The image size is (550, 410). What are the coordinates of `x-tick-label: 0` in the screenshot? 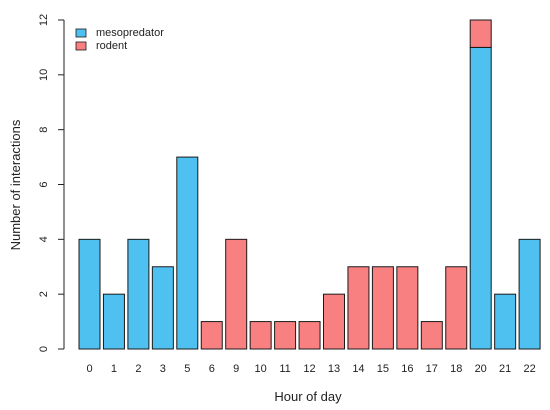 It's located at (89, 369).